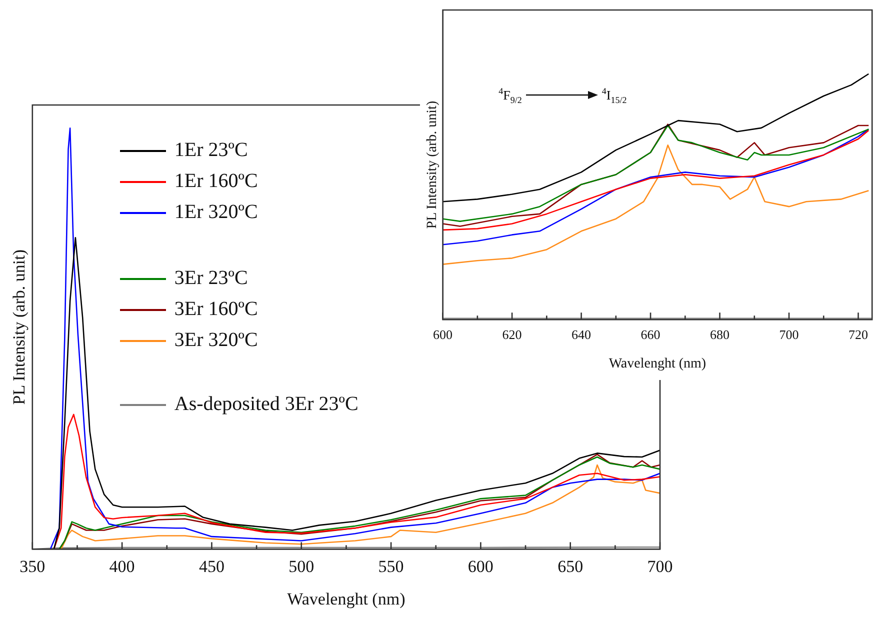 The image size is (876, 618). I want to click on legend-label: As-deposited 3Er 23ºC, so click(266, 404).